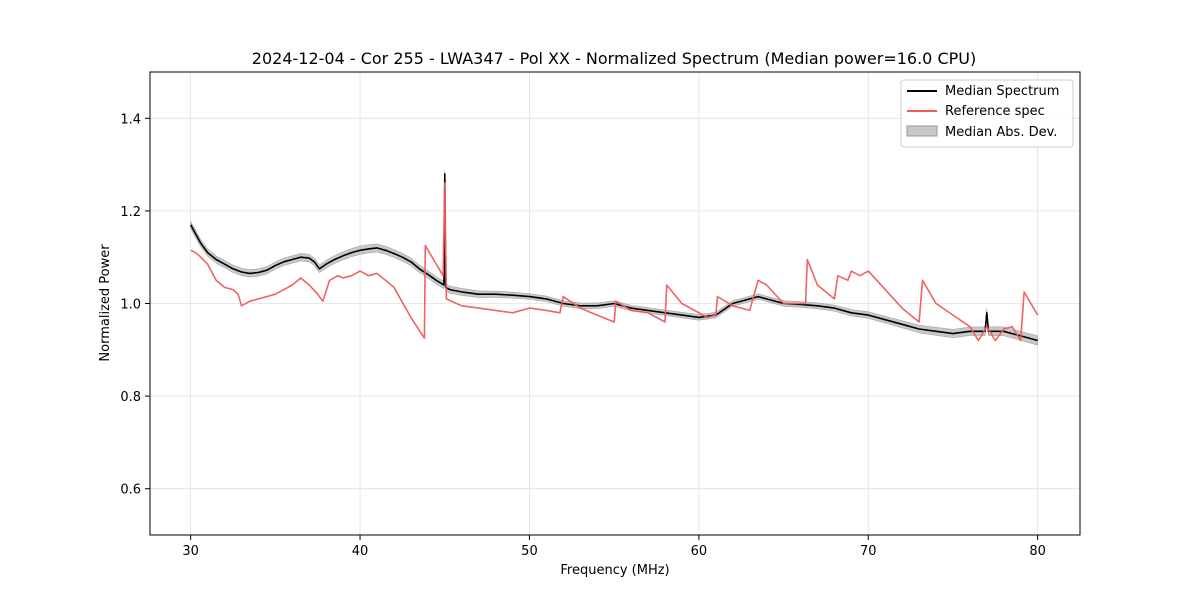 This screenshot has height=600, width=1200. What do you see at coordinates (105, 303) in the screenshot?
I see `y-axis-label: Normalized Power` at bounding box center [105, 303].